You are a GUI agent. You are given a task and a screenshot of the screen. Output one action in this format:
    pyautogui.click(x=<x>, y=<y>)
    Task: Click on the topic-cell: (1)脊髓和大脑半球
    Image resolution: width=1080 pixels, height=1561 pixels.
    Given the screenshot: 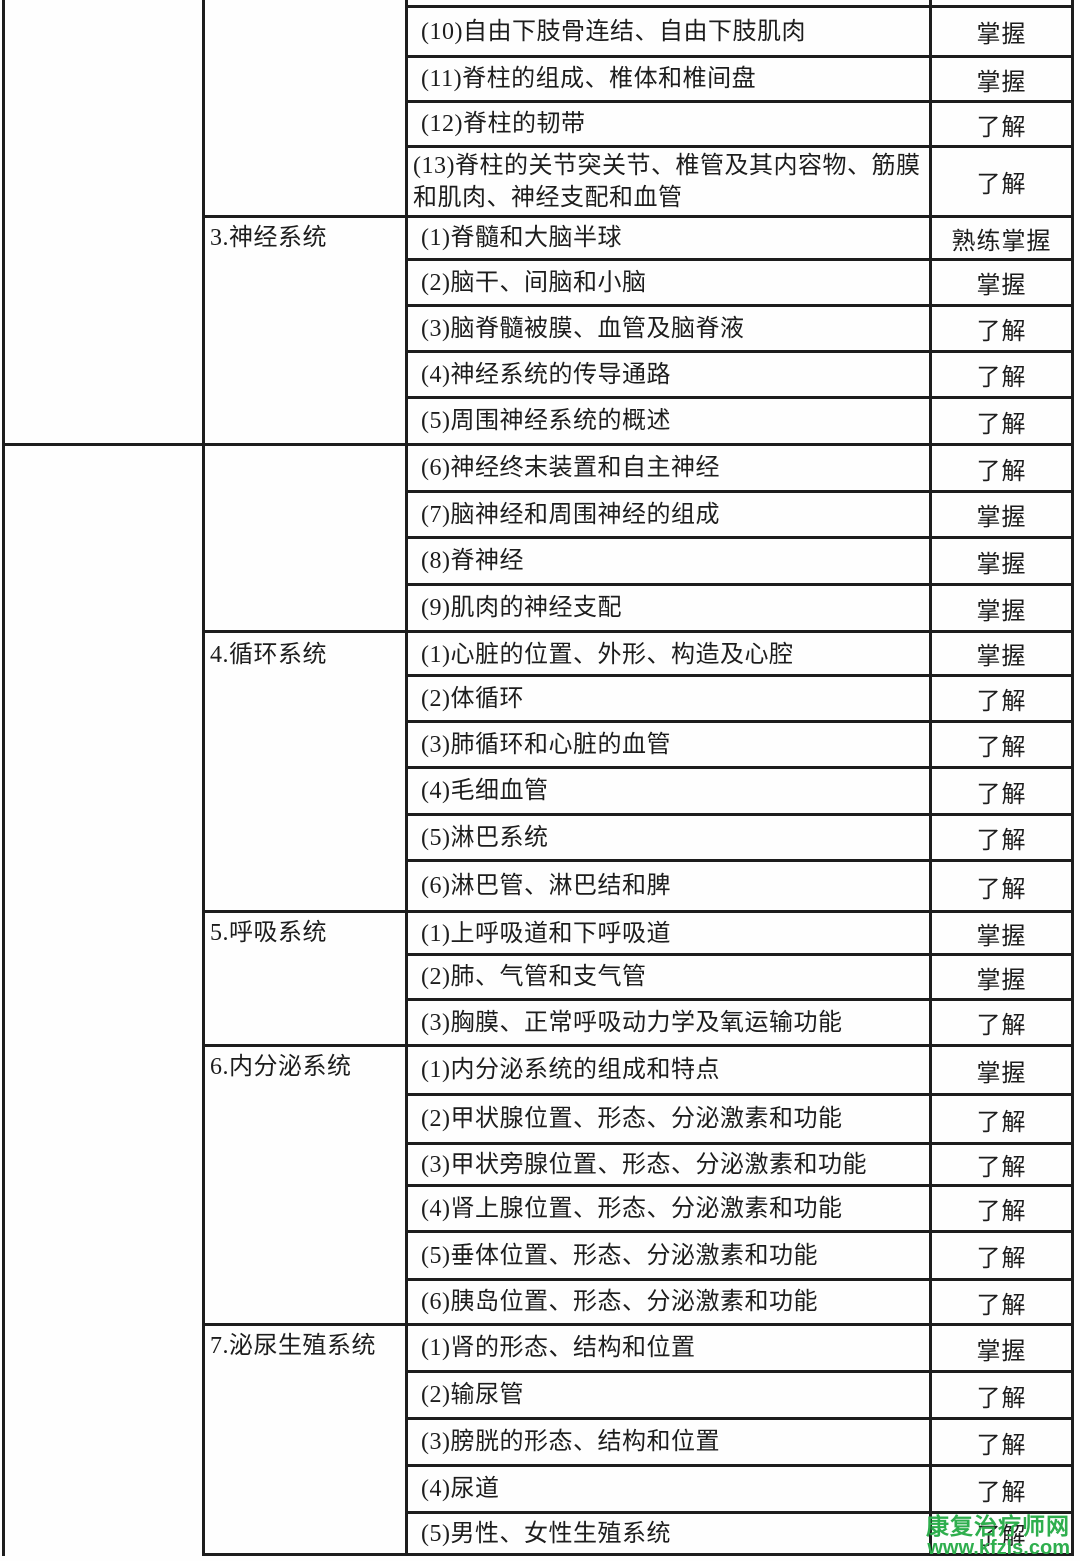 What is the action you would take?
    pyautogui.click(x=521, y=238)
    